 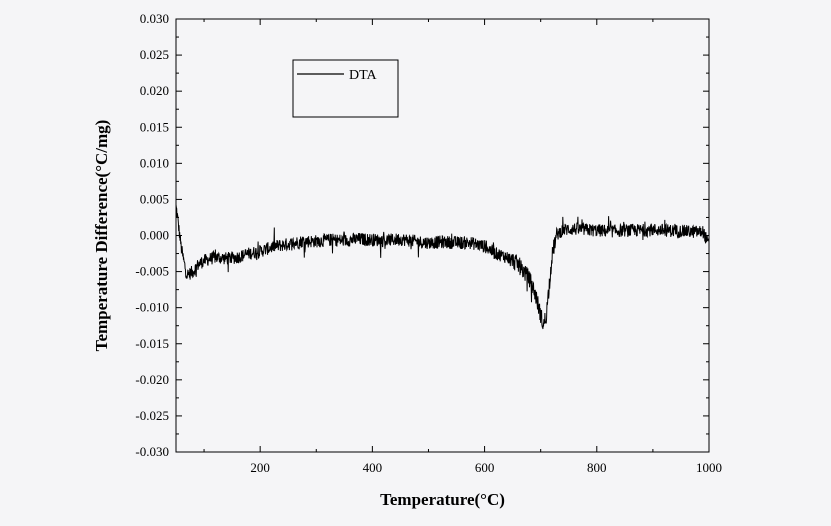 I want to click on legend-box, so click(x=345, y=88).